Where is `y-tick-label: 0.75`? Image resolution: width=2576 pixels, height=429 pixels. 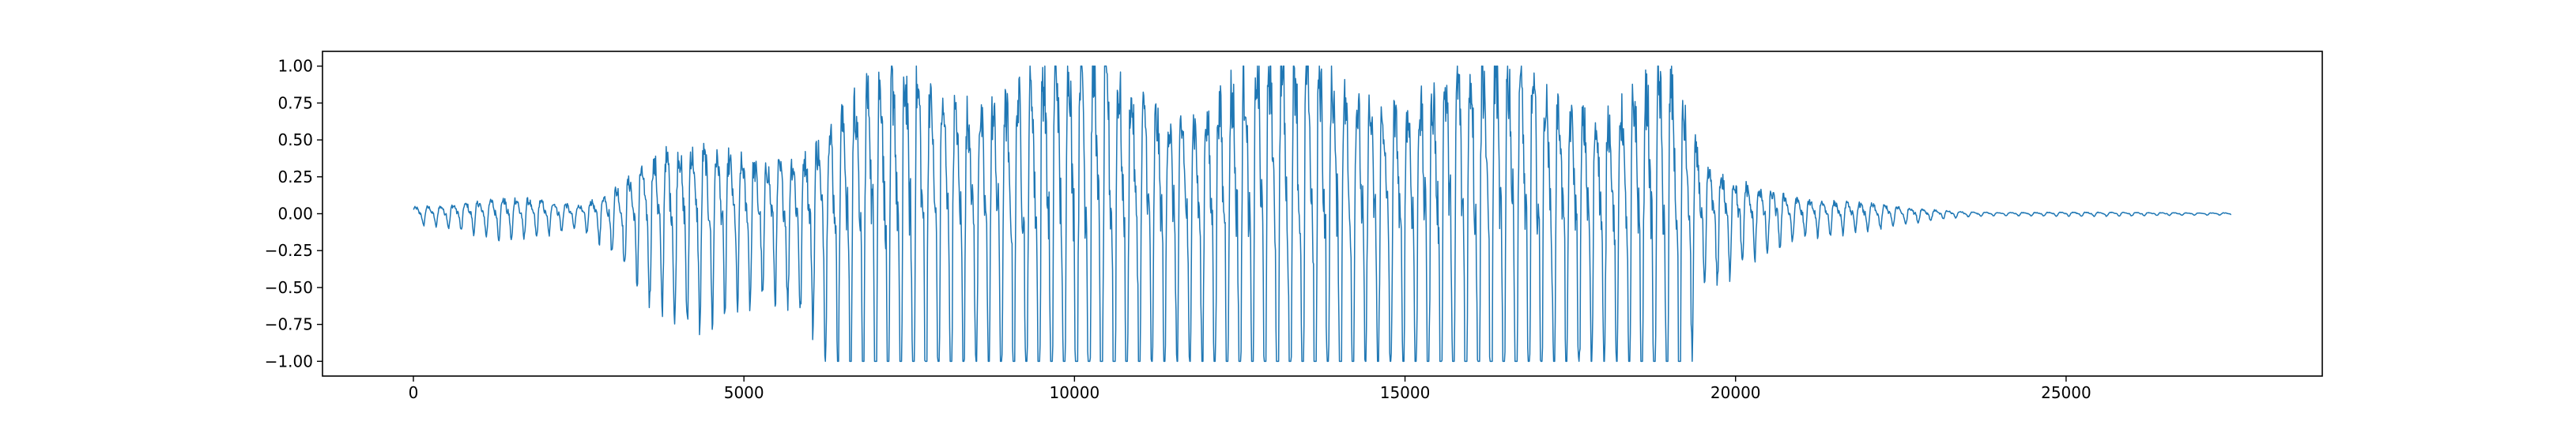
y-tick-label: 0.75 is located at coordinates (295, 102).